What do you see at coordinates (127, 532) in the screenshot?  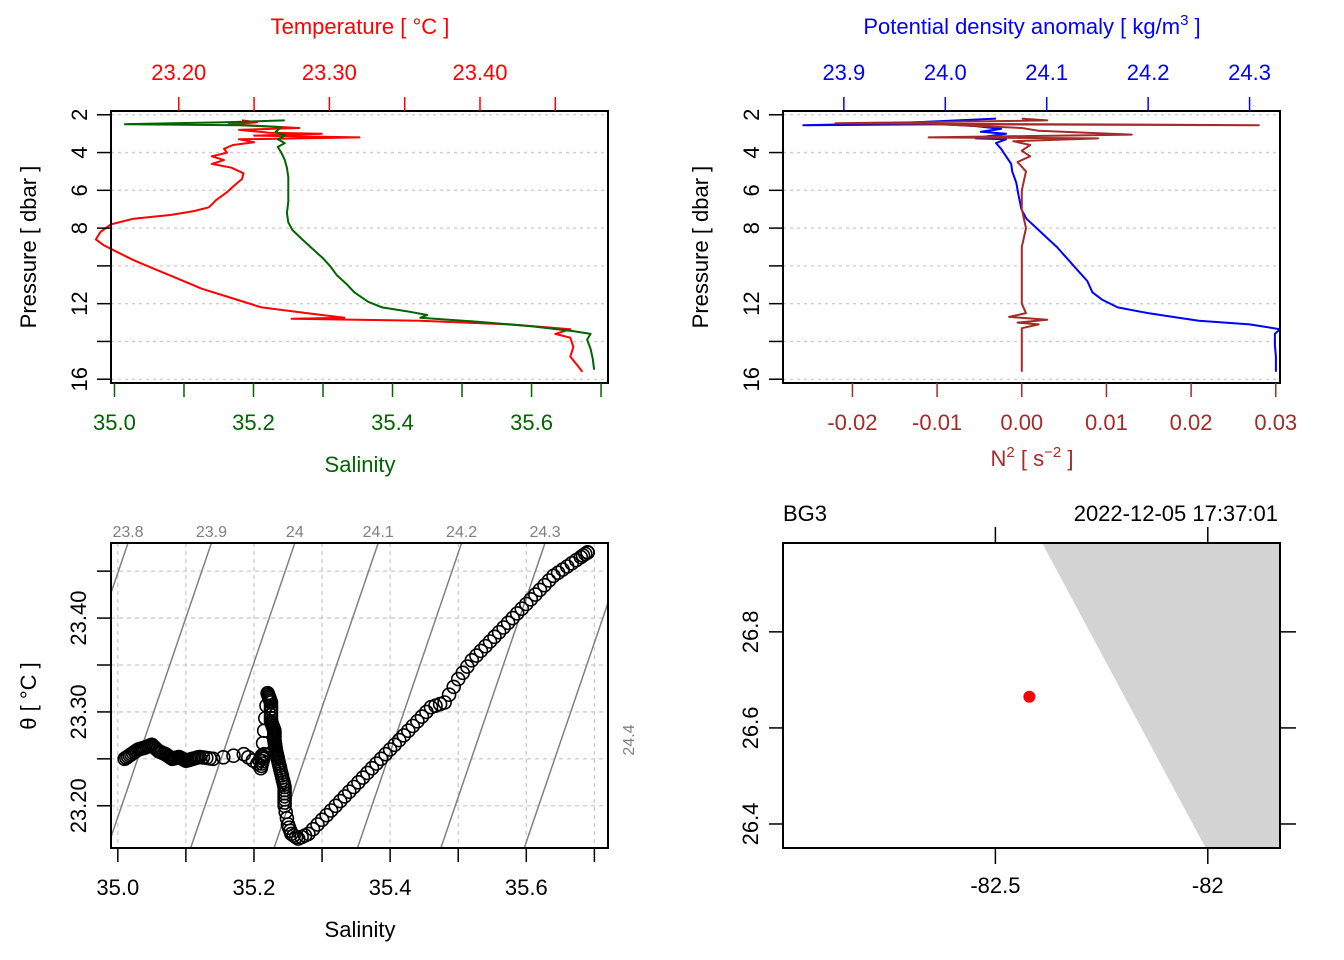 I see `isopycnal-label: 23.8` at bounding box center [127, 532].